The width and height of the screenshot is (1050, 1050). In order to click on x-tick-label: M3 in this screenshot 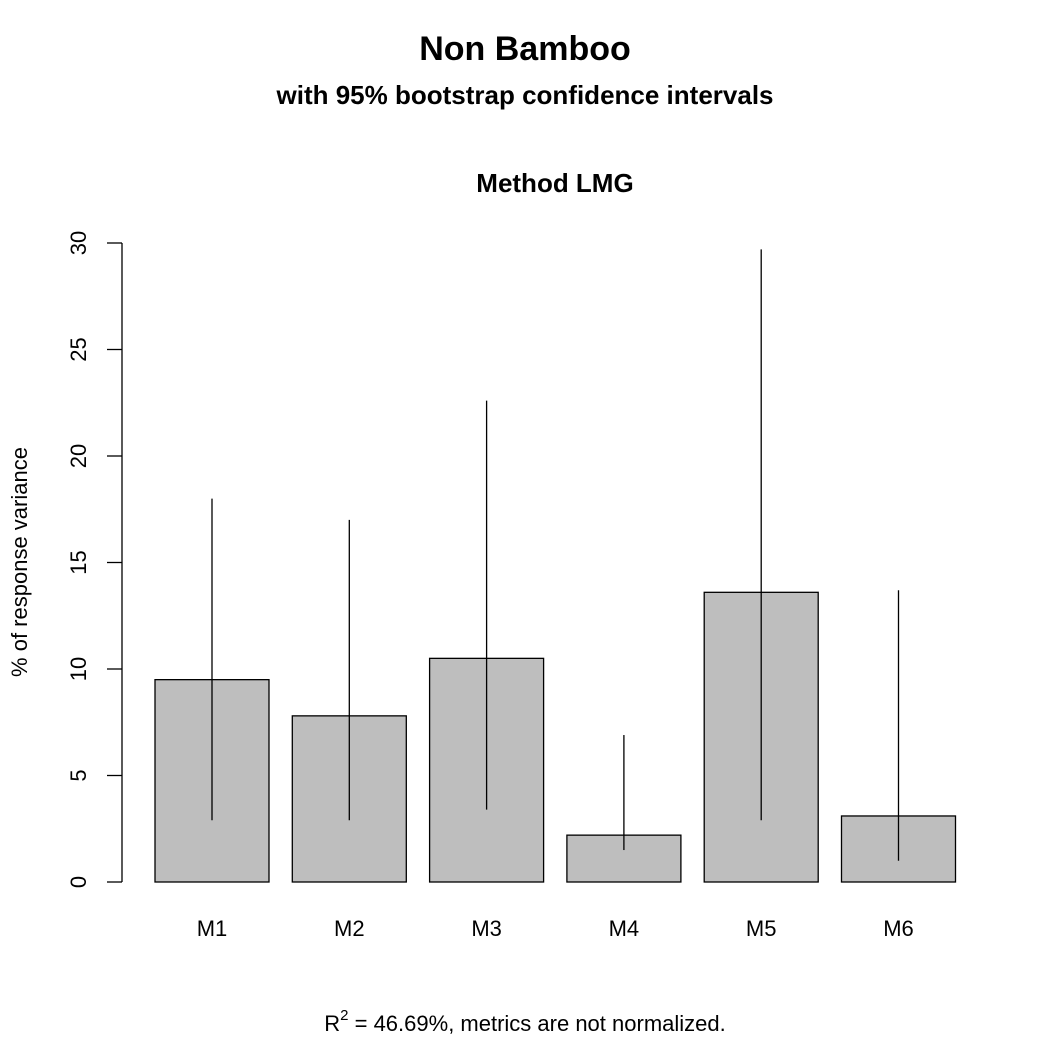, I will do `click(486, 928)`.